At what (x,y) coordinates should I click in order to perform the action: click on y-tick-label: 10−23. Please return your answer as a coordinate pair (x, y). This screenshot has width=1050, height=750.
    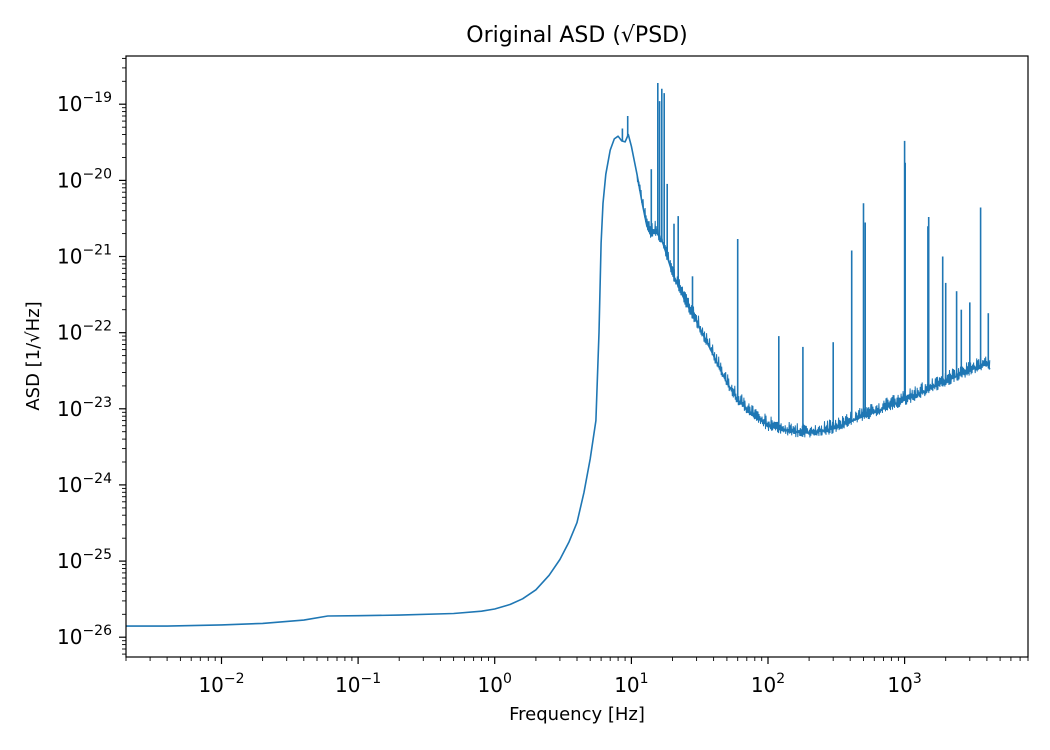
    Looking at the image, I should click on (84, 408).